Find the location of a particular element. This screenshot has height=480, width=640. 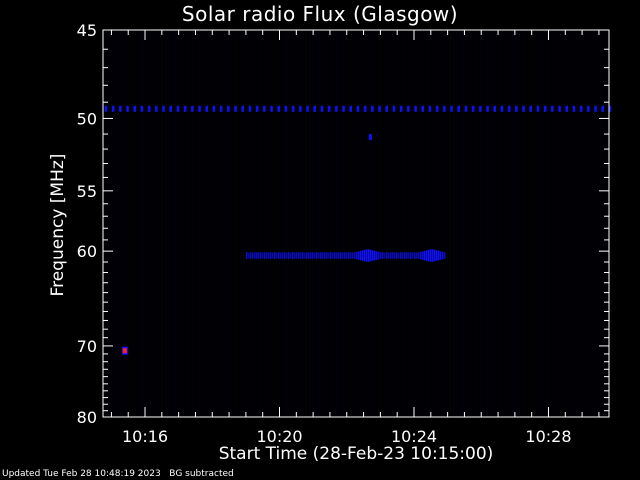

x-tick-label: 10:20 is located at coordinates (279, 436).